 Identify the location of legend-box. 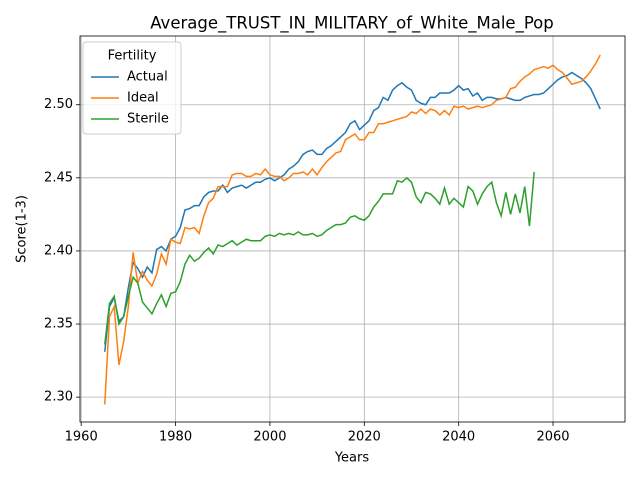
(132, 88).